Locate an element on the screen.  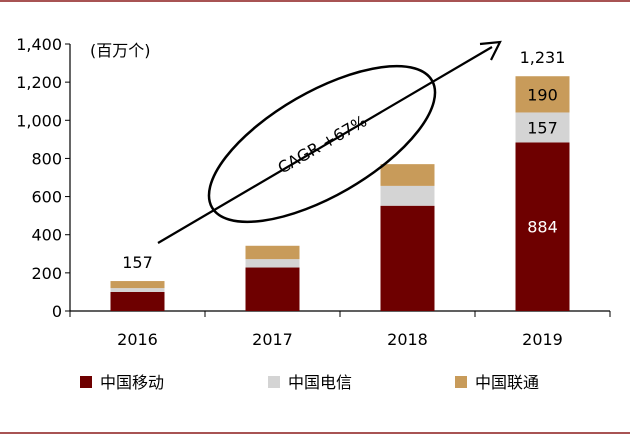
legend-label-1: 中国电信 is located at coordinates (320, 382).